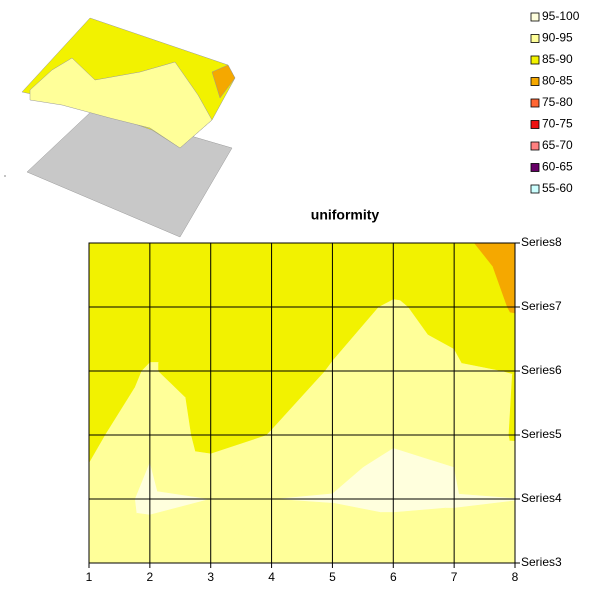 The image size is (600, 600). What do you see at coordinates (541, 498) in the screenshot?
I see `y-tick-label: Series4` at bounding box center [541, 498].